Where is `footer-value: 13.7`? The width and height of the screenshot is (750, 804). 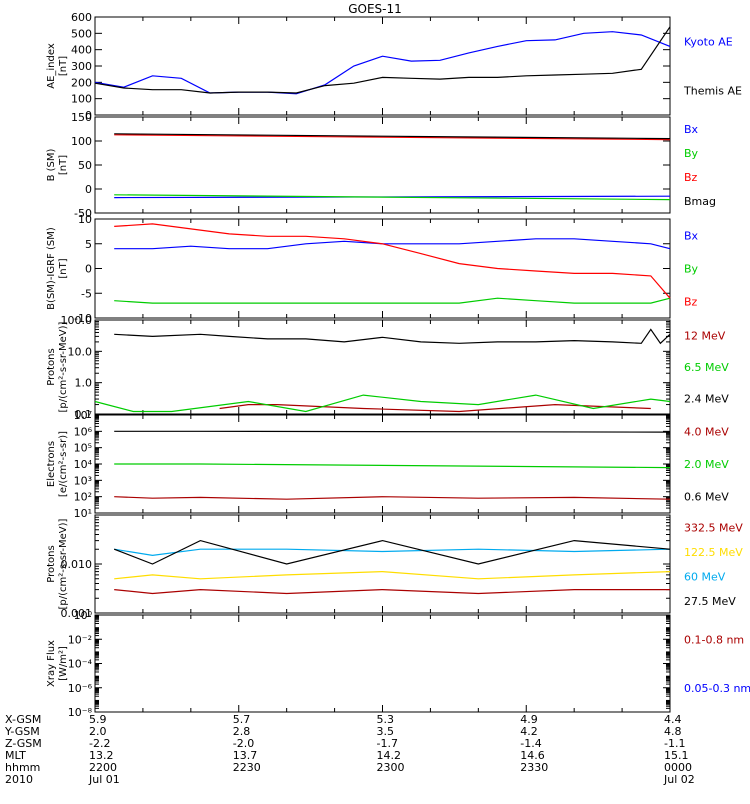 footer-value: 13.7 is located at coordinates (245, 755).